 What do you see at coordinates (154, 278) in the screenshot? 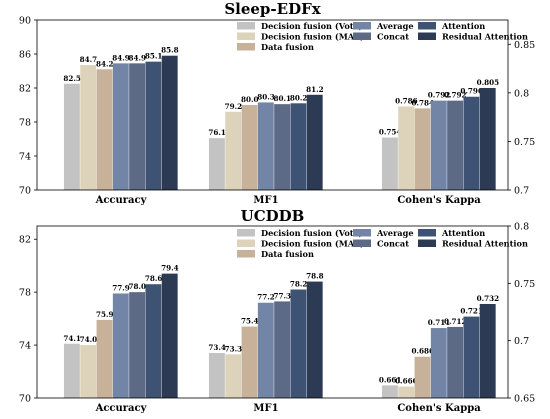
I see `data-label: 78.6` at bounding box center [154, 278].